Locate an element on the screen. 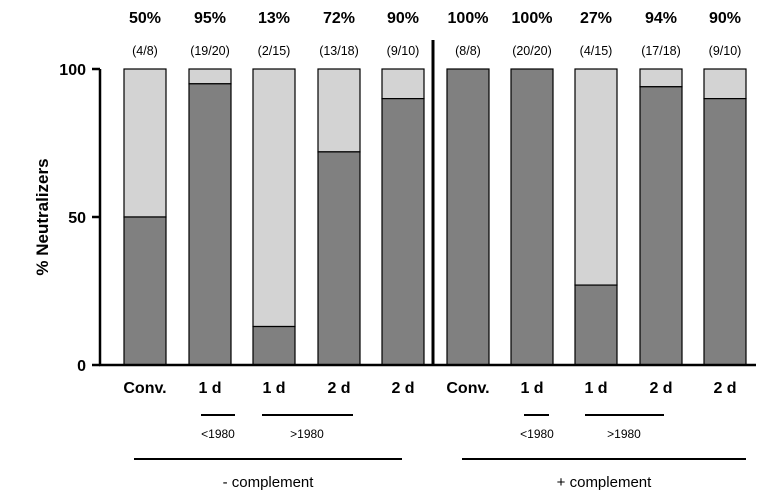 The height and width of the screenshot is (497, 765). fraction-label: (20/20) is located at coordinates (532, 51).